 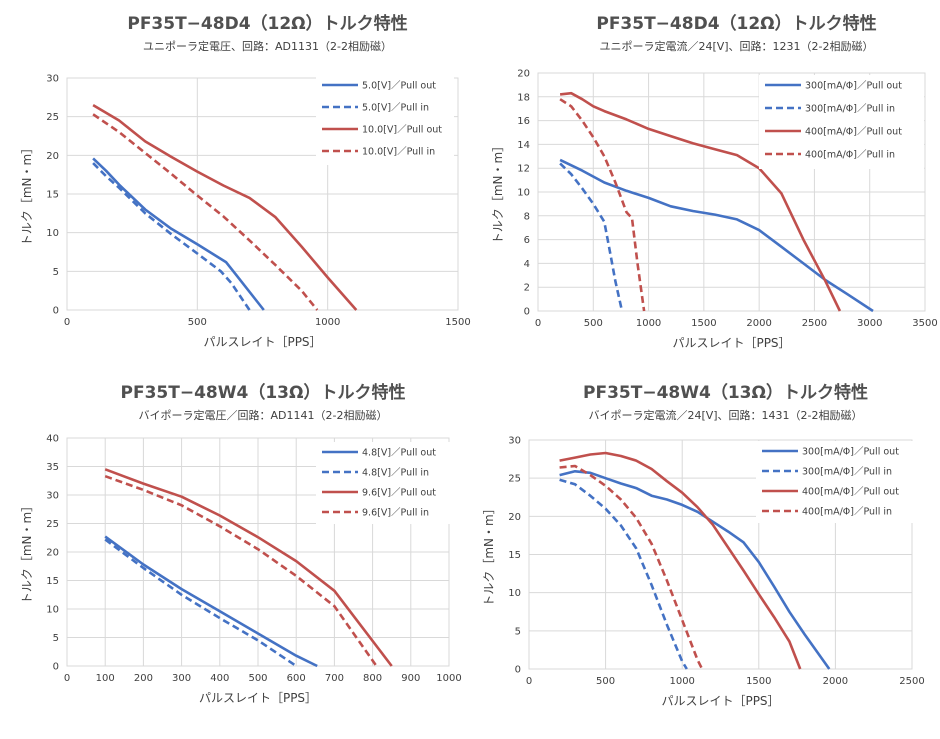 What do you see at coordinates (523, 145) in the screenshot?
I see `y-tick-label: 14` at bounding box center [523, 145].